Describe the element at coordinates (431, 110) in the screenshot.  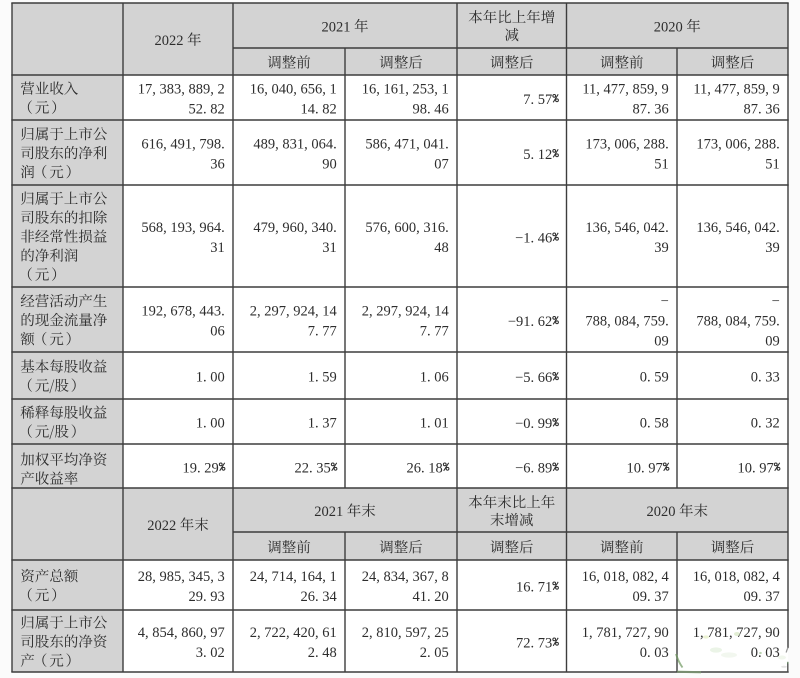
I see `svg-text: 98. 46` at that location.